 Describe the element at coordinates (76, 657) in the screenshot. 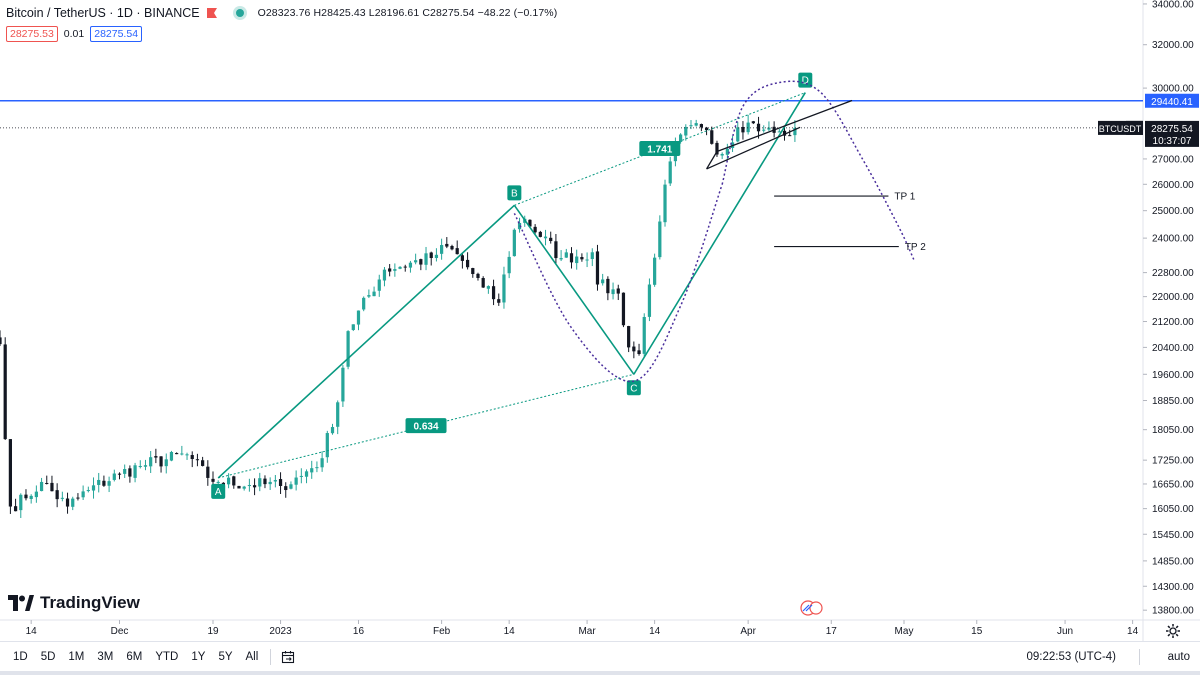

I see `timeframe-1m: 1M` at that location.